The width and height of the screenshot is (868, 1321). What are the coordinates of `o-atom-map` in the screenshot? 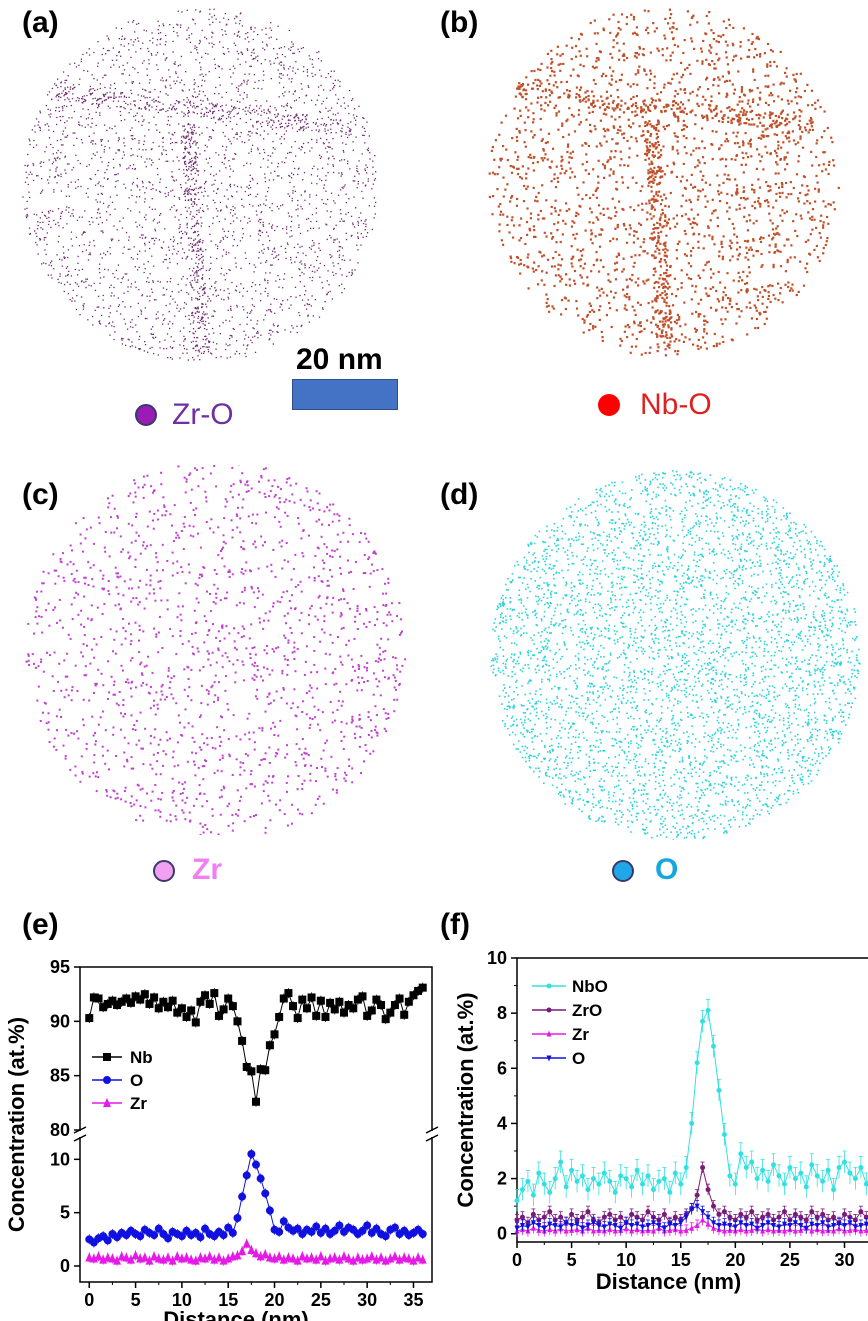 It's located at (675, 655).